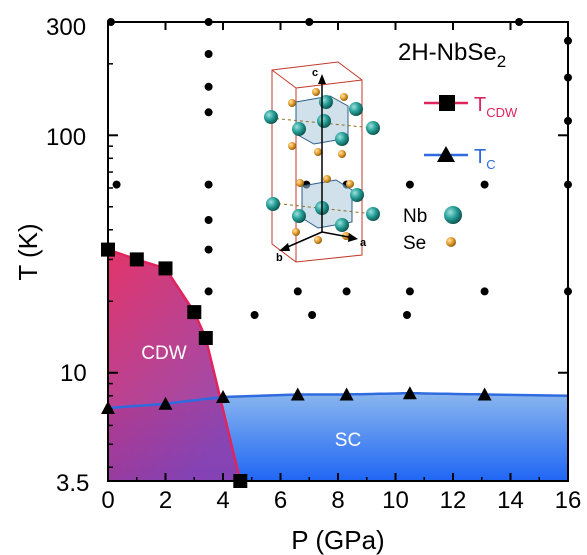  I want to click on legend-label-tcdw: TCDW, so click(496, 107).